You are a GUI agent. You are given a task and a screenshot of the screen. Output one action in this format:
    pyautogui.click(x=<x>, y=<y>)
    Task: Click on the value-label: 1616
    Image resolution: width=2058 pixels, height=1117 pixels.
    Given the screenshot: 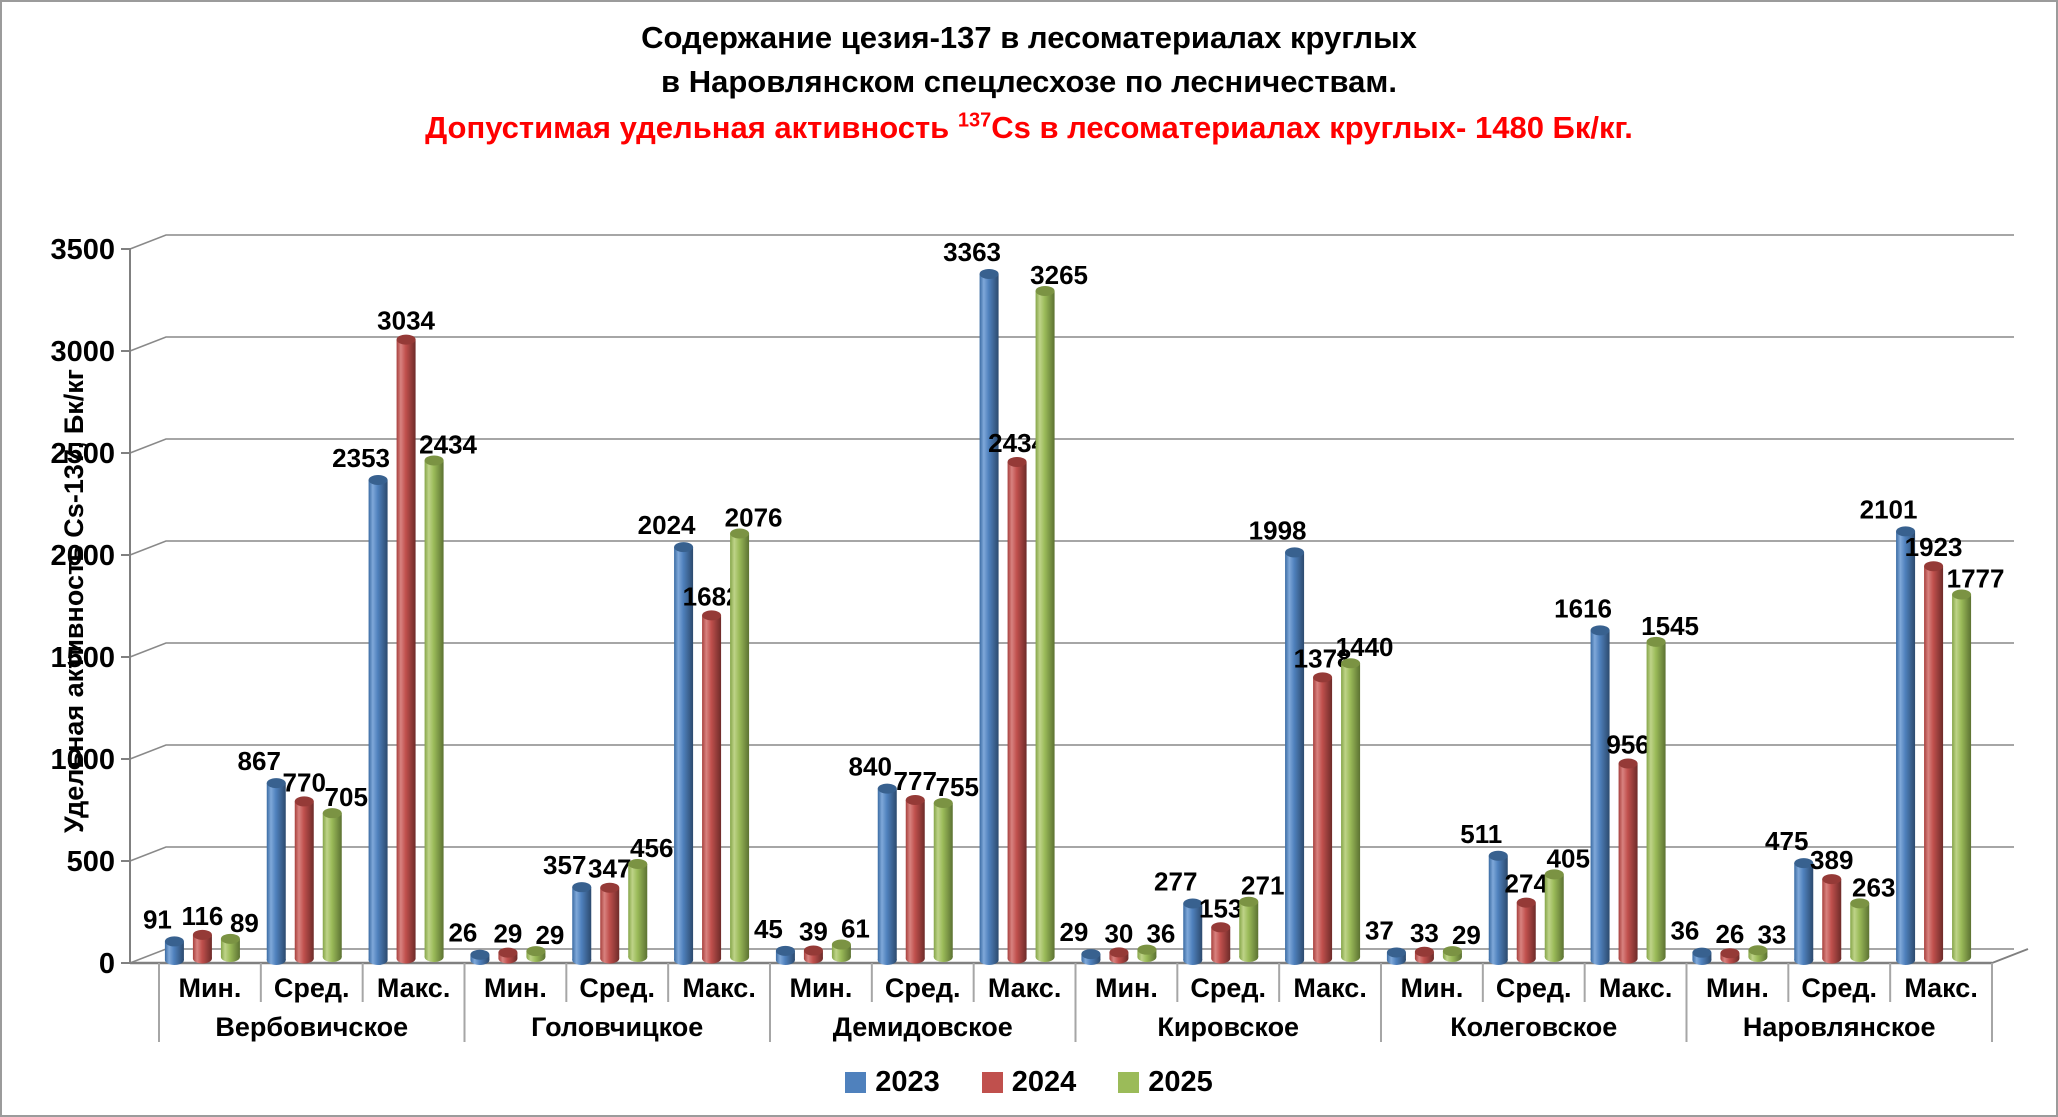 What is the action you would take?
    pyautogui.click(x=1583, y=608)
    